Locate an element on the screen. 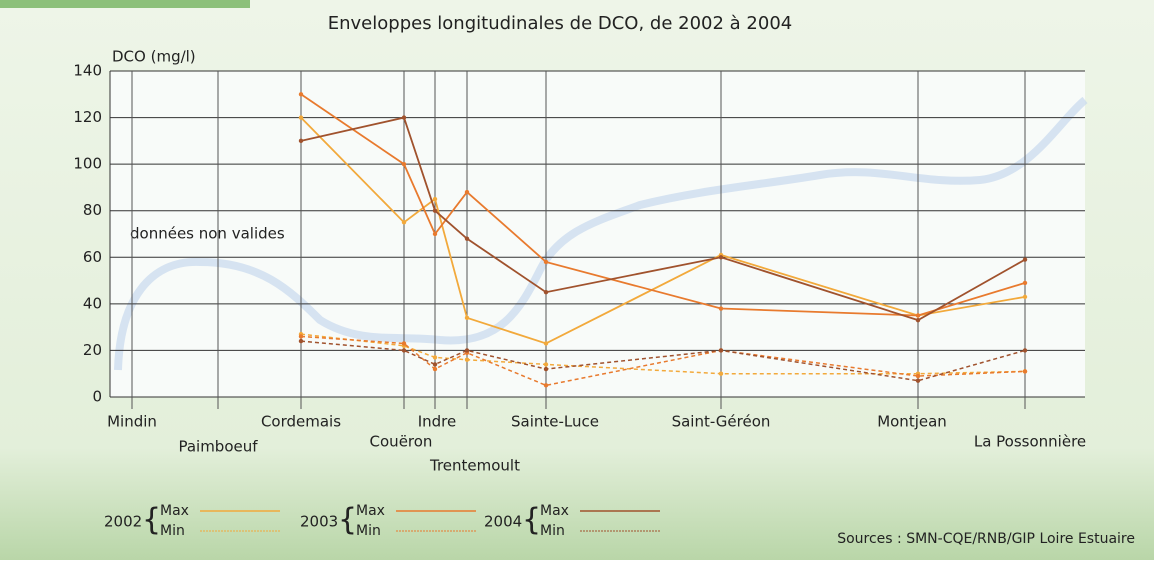 This screenshot has width=1154, height=564. y-tick-label: 0 is located at coordinates (97, 397).